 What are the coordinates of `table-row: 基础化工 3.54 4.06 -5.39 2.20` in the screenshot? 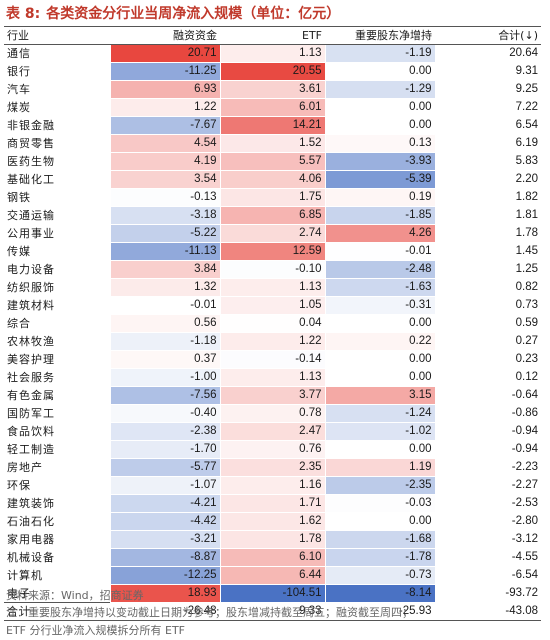 It's located at (272, 179).